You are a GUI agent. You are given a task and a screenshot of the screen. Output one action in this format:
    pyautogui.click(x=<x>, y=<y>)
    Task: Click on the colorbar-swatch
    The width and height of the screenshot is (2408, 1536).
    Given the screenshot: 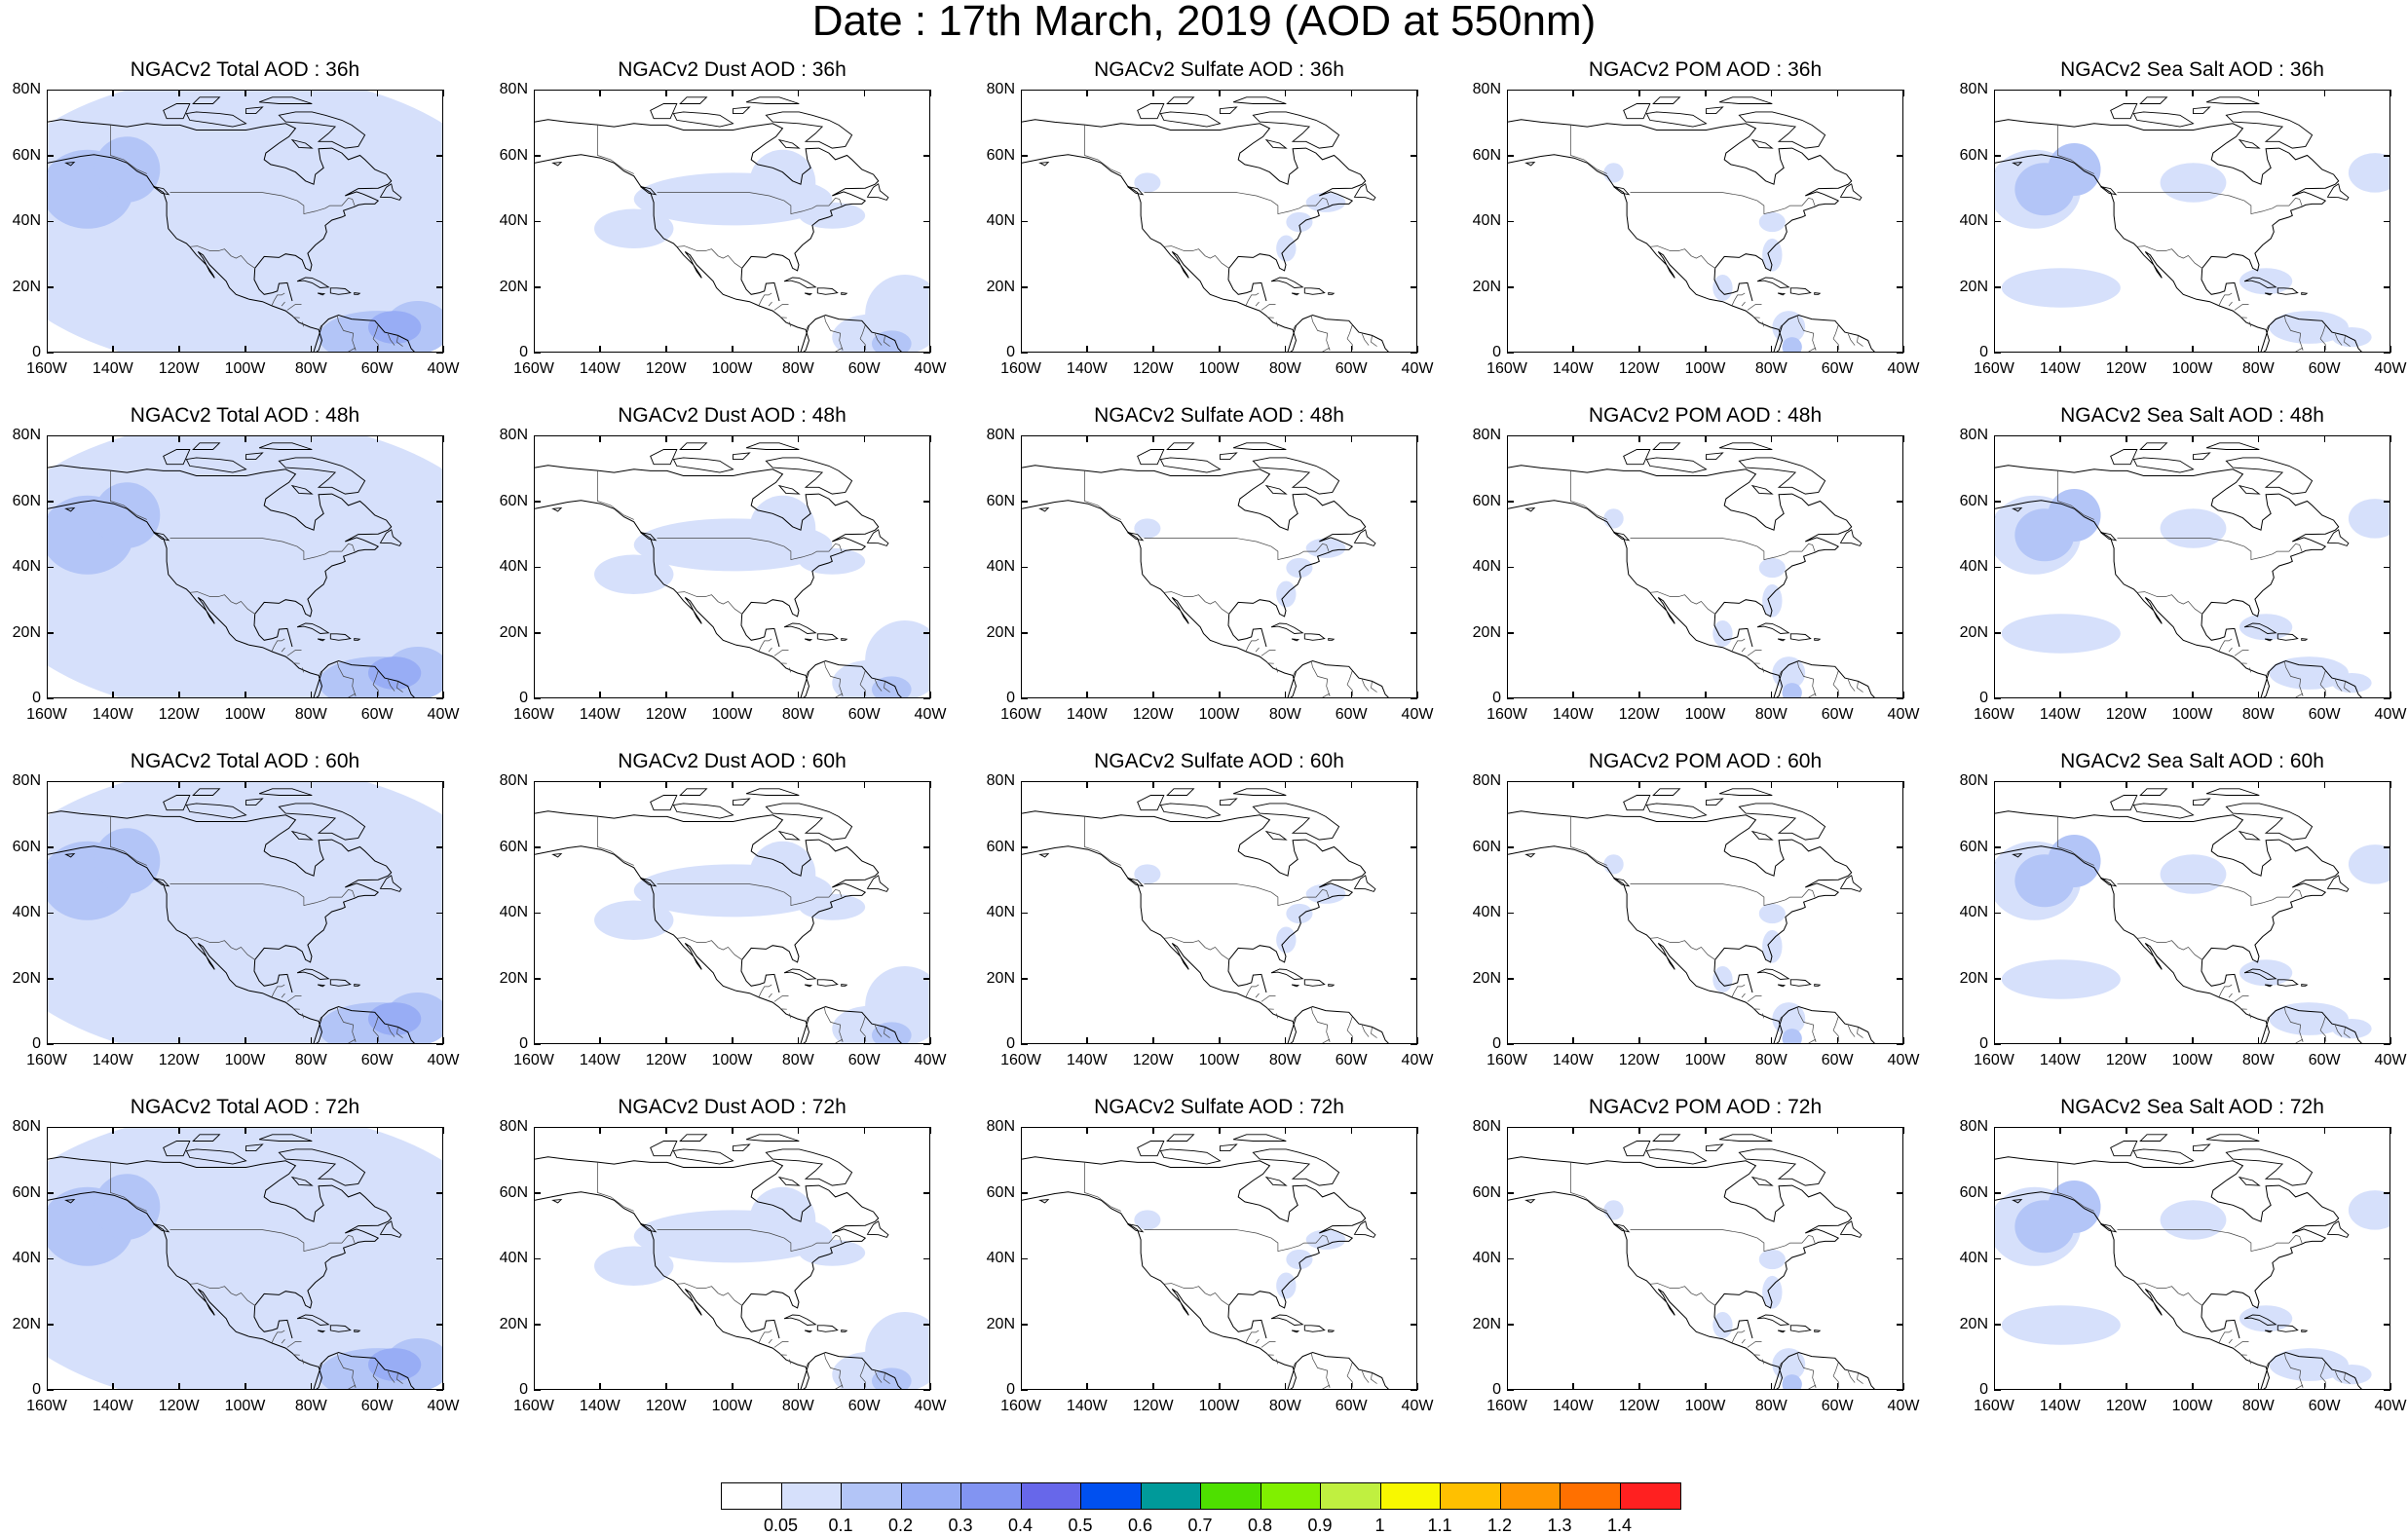 What is the action you would take?
    pyautogui.click(x=932, y=1496)
    